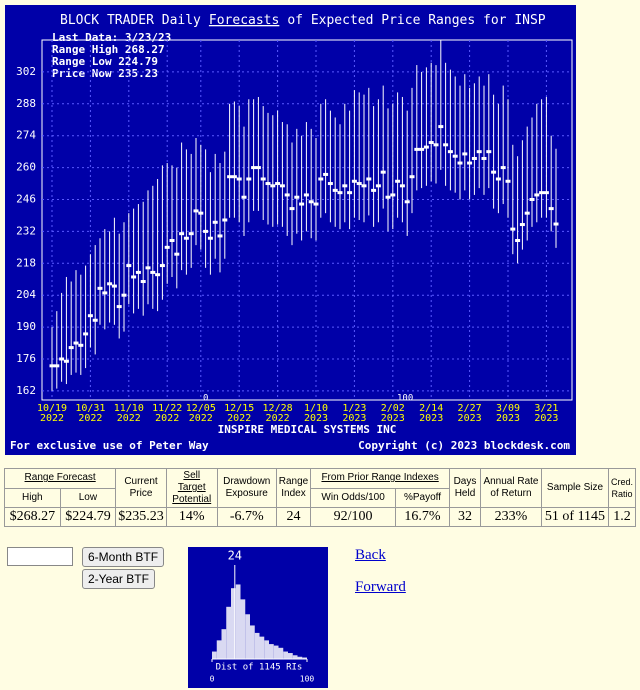 Image resolution: width=640 pixels, height=690 pixels. I want to click on info-line: Last Data: 3/23/23, so click(111, 37).